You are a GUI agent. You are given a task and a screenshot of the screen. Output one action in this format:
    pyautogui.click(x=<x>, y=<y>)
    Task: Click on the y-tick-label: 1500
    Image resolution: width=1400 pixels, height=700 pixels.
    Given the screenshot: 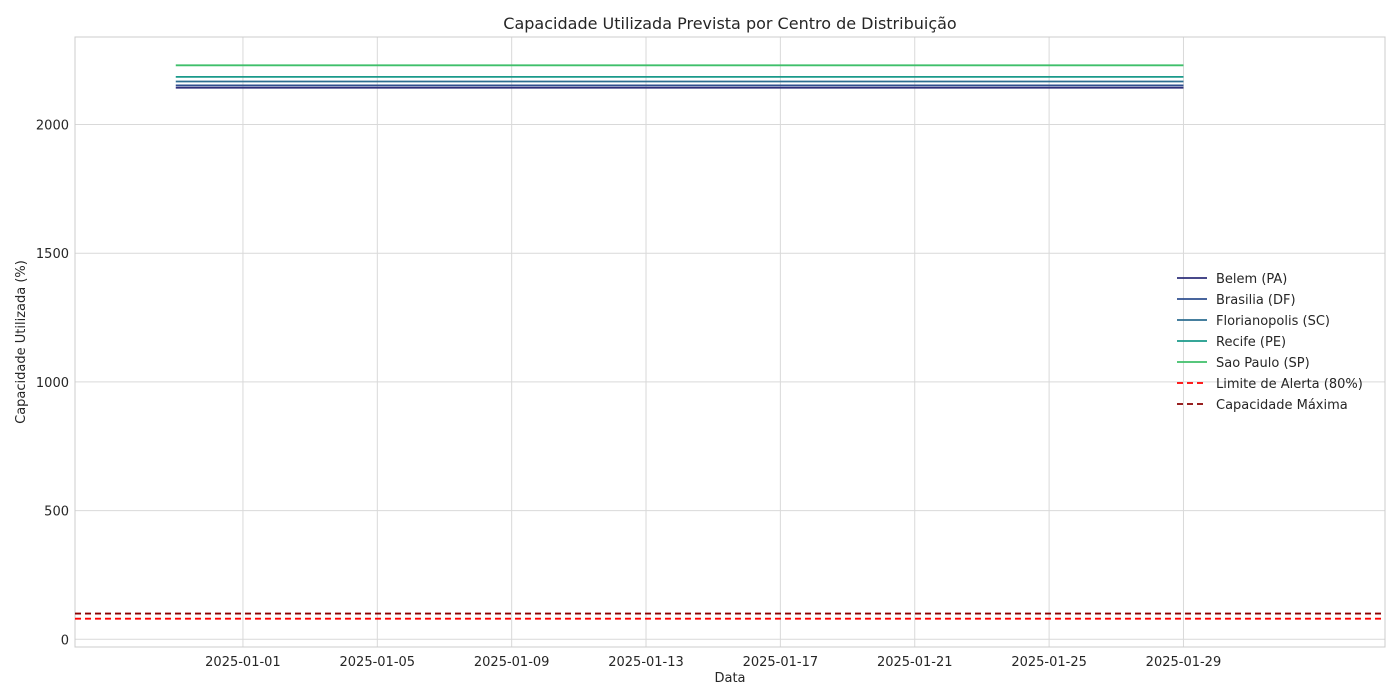 What is the action you would take?
    pyautogui.click(x=52, y=254)
    